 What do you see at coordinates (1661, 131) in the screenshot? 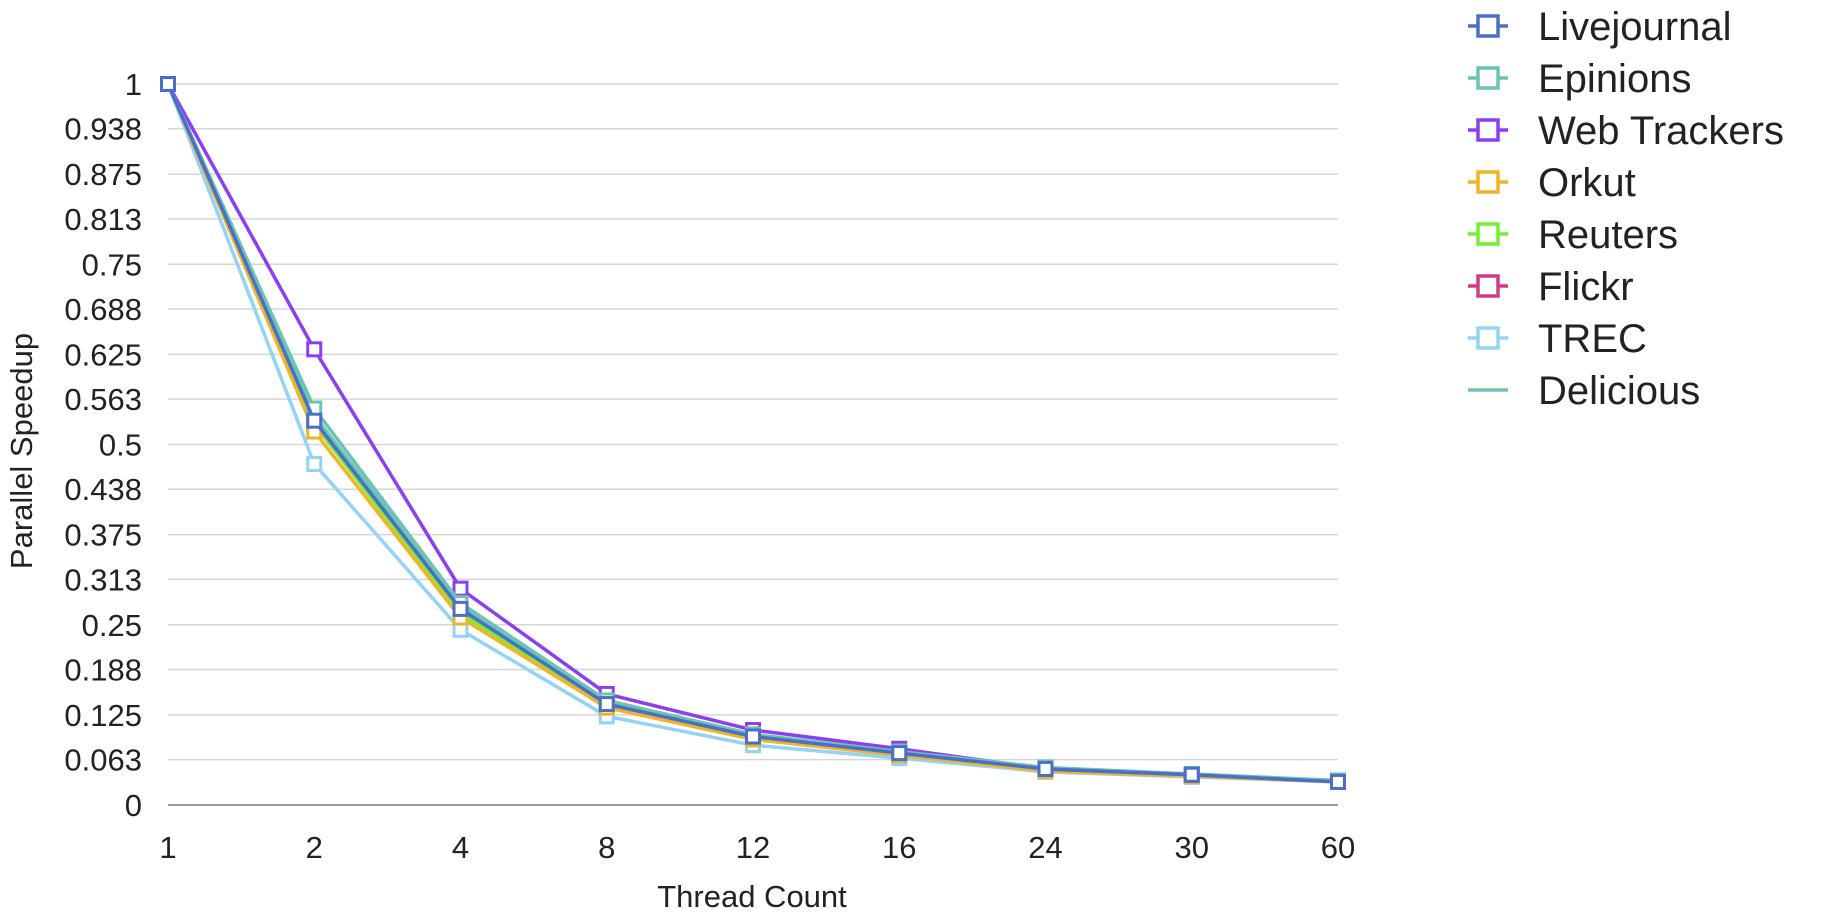
I see `legend-label: Web Trackers` at bounding box center [1661, 131].